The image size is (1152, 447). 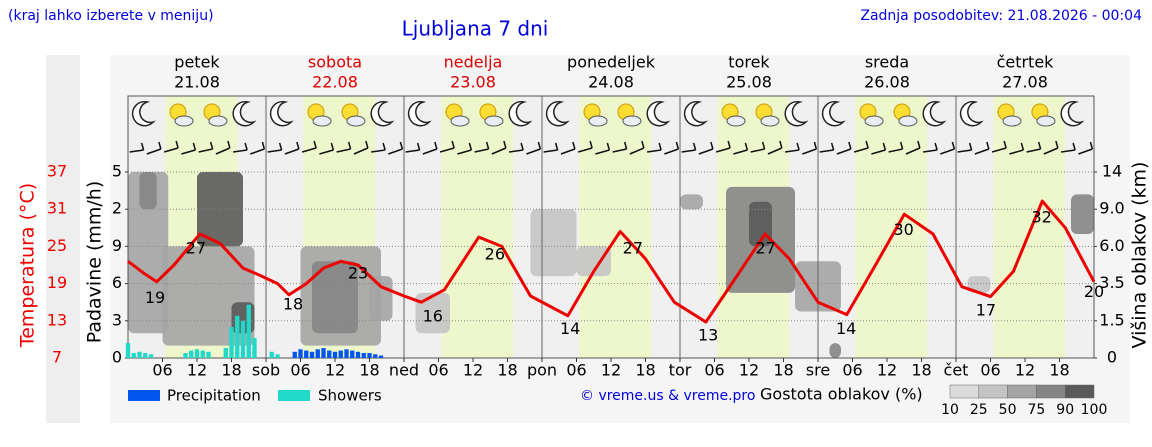 I want to click on temperature-label: 27, so click(x=633, y=248).